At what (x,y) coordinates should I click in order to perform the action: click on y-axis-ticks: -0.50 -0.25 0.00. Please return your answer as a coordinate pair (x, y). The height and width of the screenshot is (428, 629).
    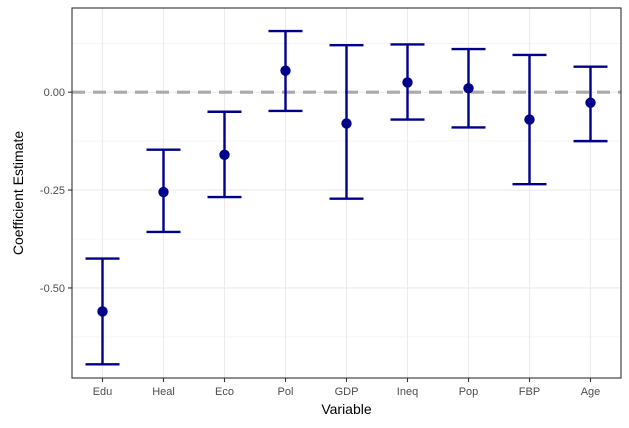
    Looking at the image, I should click on (56, 191).